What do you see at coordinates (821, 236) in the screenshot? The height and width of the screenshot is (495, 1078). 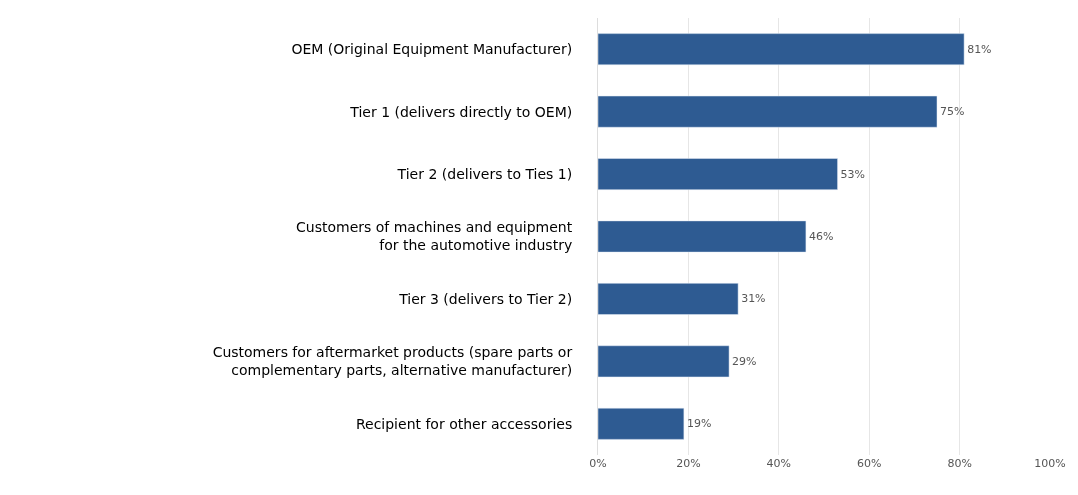 I see `data-label: 46%` at bounding box center [821, 236].